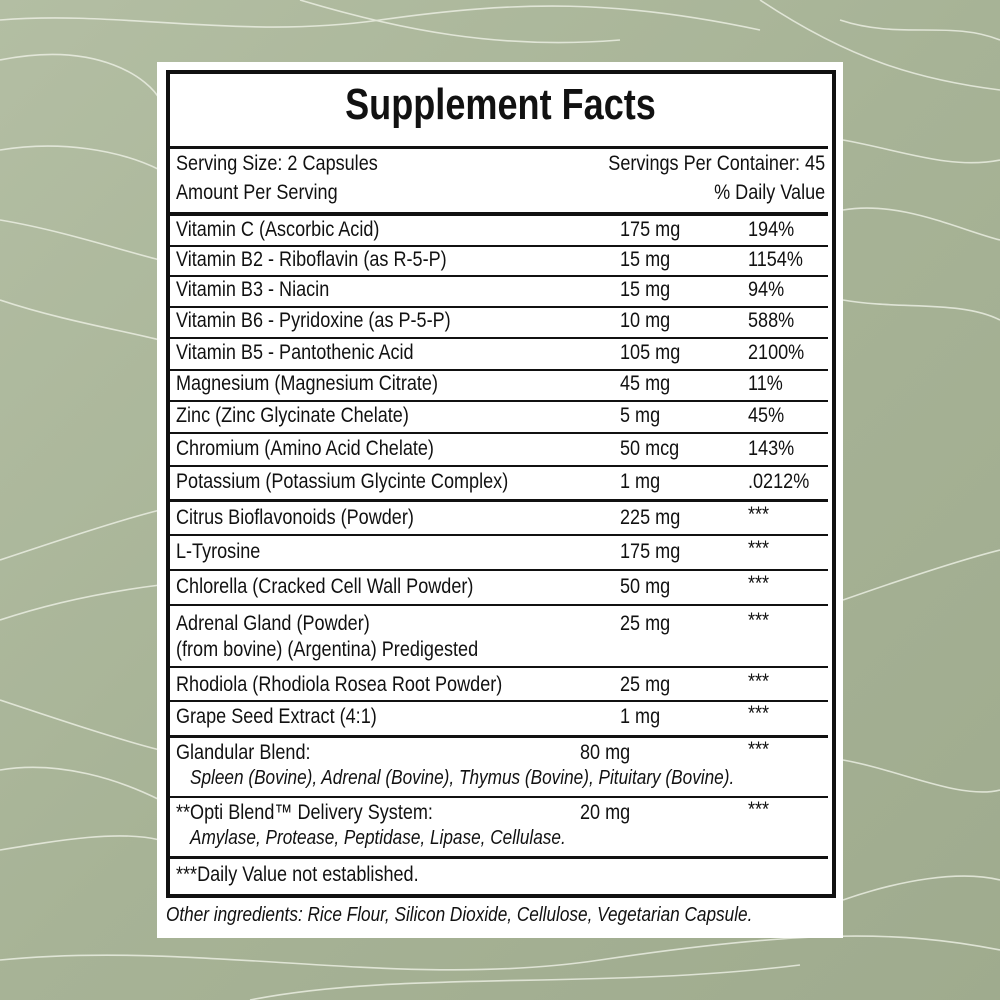 Image resolution: width=1000 pixels, height=1000 pixels. I want to click on nutrient-daily-value: 94%, so click(766, 289).